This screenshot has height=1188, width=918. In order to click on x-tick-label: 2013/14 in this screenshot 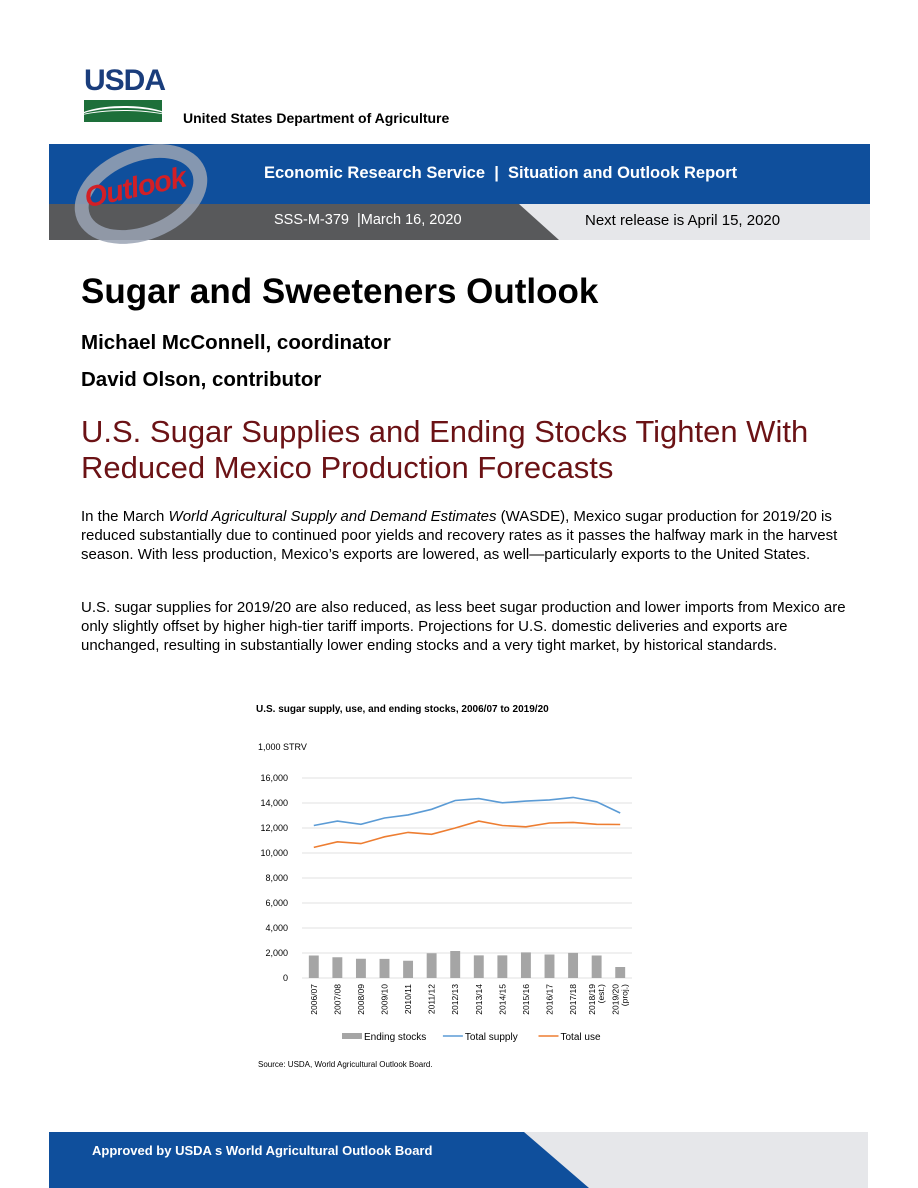, I will do `click(479, 999)`.